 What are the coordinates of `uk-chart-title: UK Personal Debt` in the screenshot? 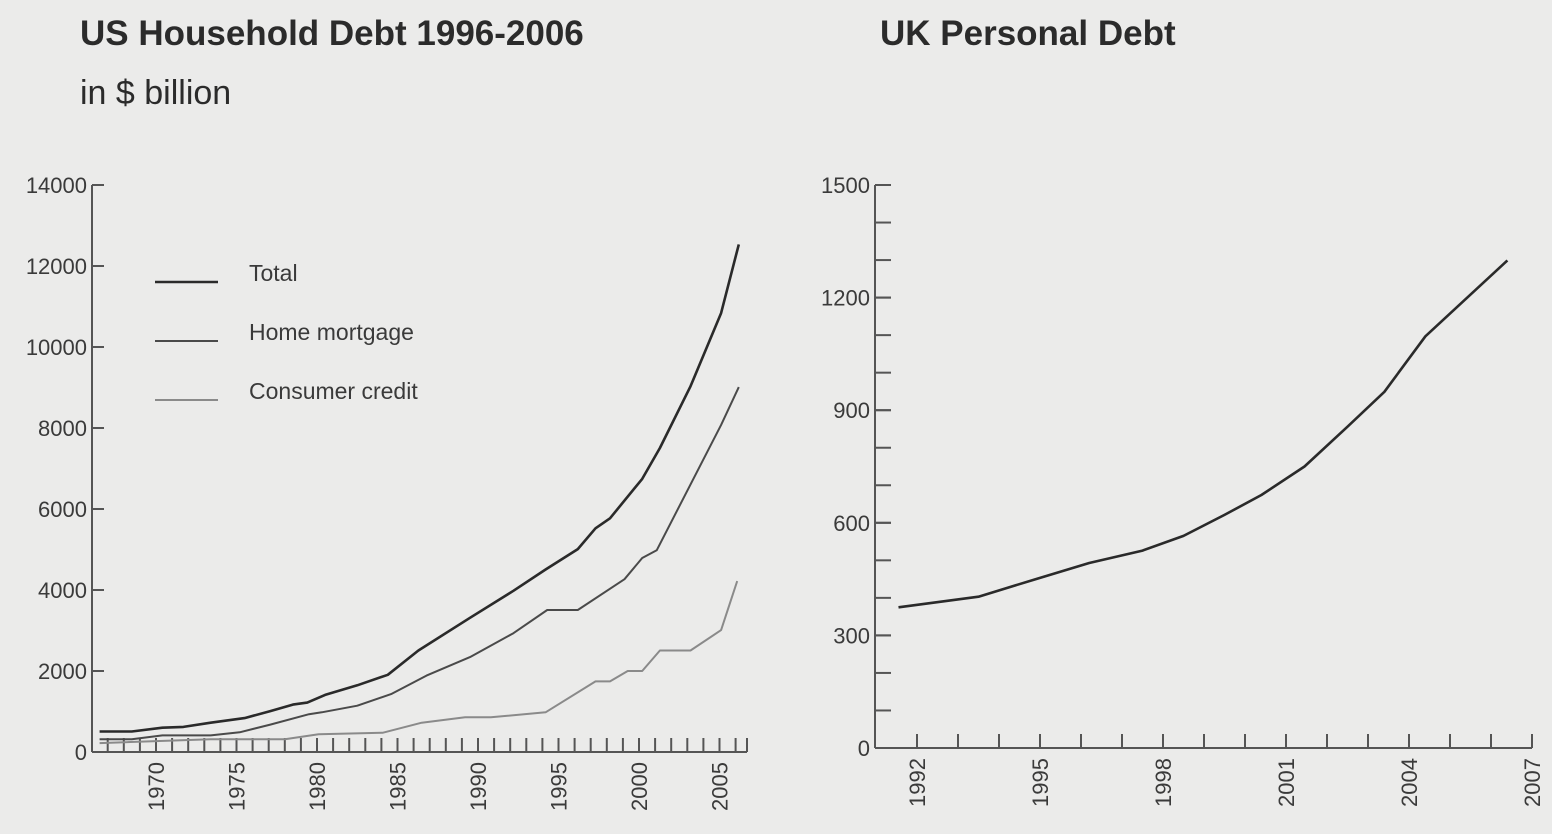 It's located at (1028, 33).